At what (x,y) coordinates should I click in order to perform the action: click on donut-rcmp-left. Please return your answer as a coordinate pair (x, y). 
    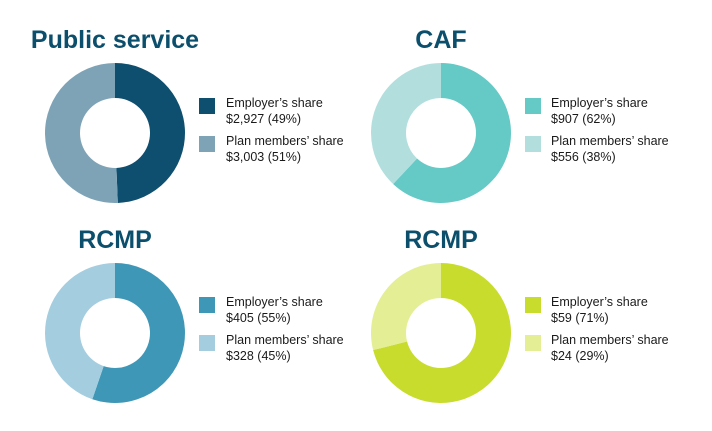
    Looking at the image, I should click on (115, 333).